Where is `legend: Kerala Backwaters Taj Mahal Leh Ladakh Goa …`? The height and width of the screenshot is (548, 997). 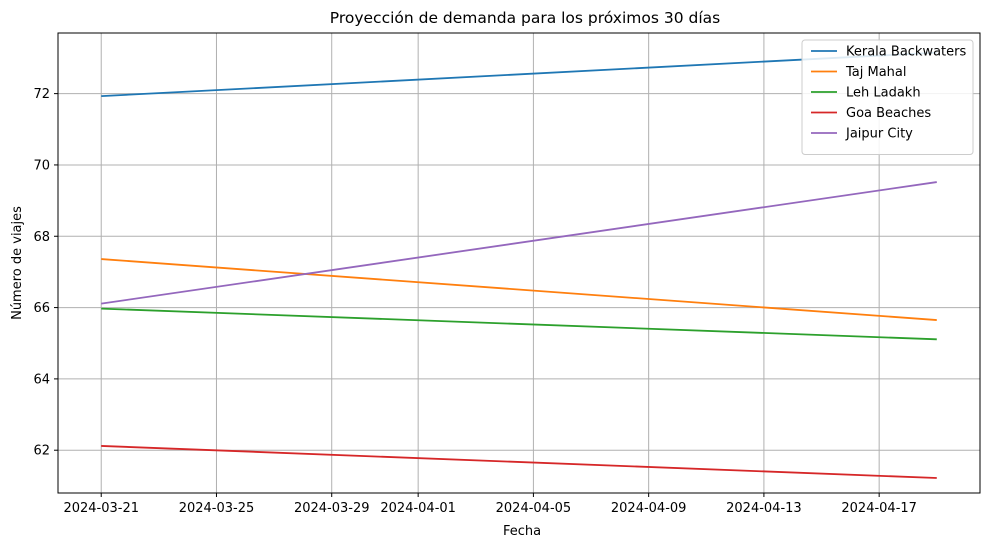 legend: Kerala Backwaters Taj Mahal Leh Ladakh Goa … is located at coordinates (887, 97).